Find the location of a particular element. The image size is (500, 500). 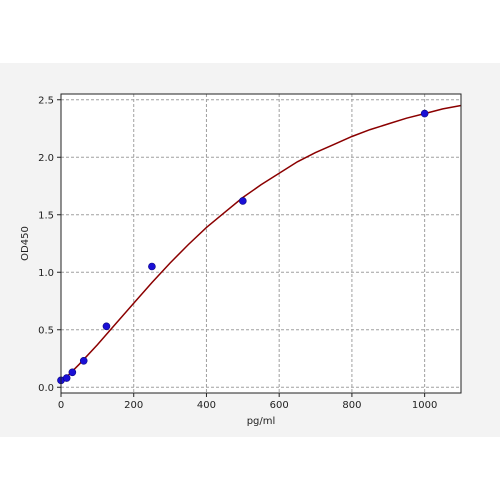

x-tick-label: 600 is located at coordinates (279, 405).